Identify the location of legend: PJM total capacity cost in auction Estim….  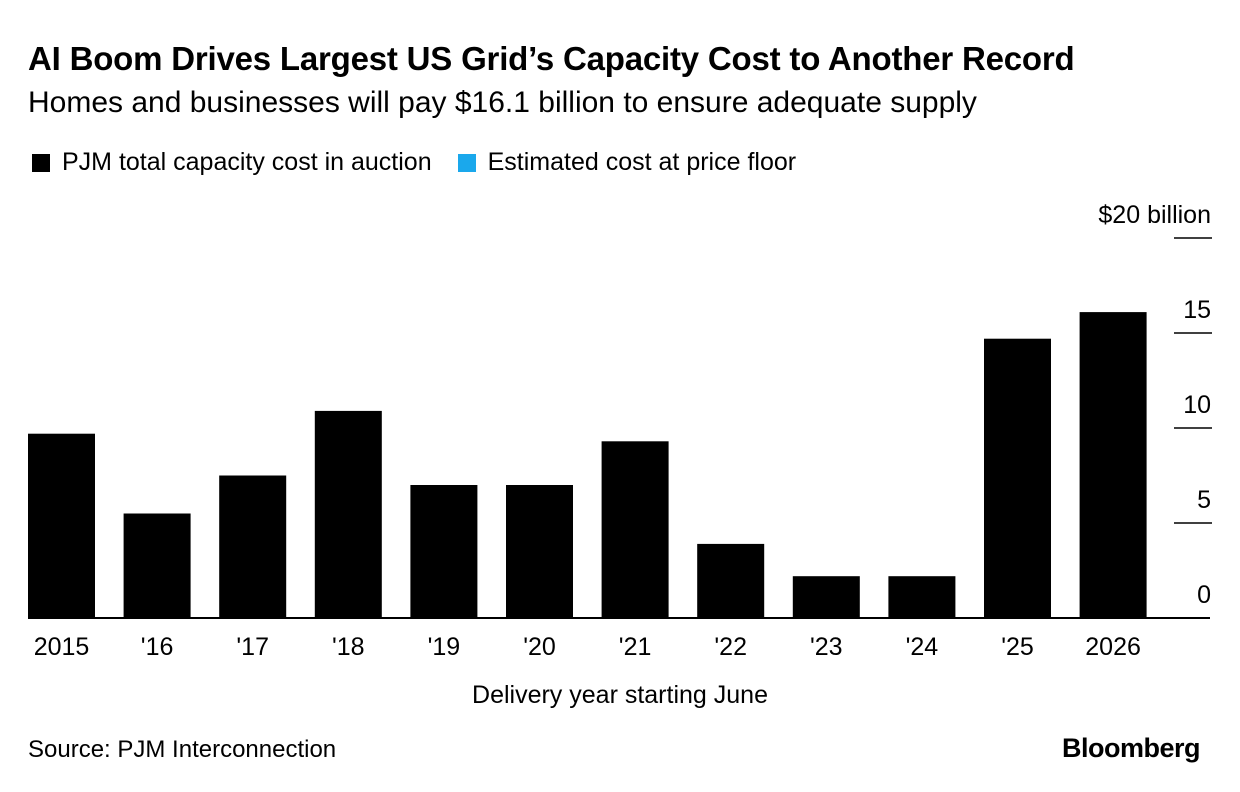
(427, 162).